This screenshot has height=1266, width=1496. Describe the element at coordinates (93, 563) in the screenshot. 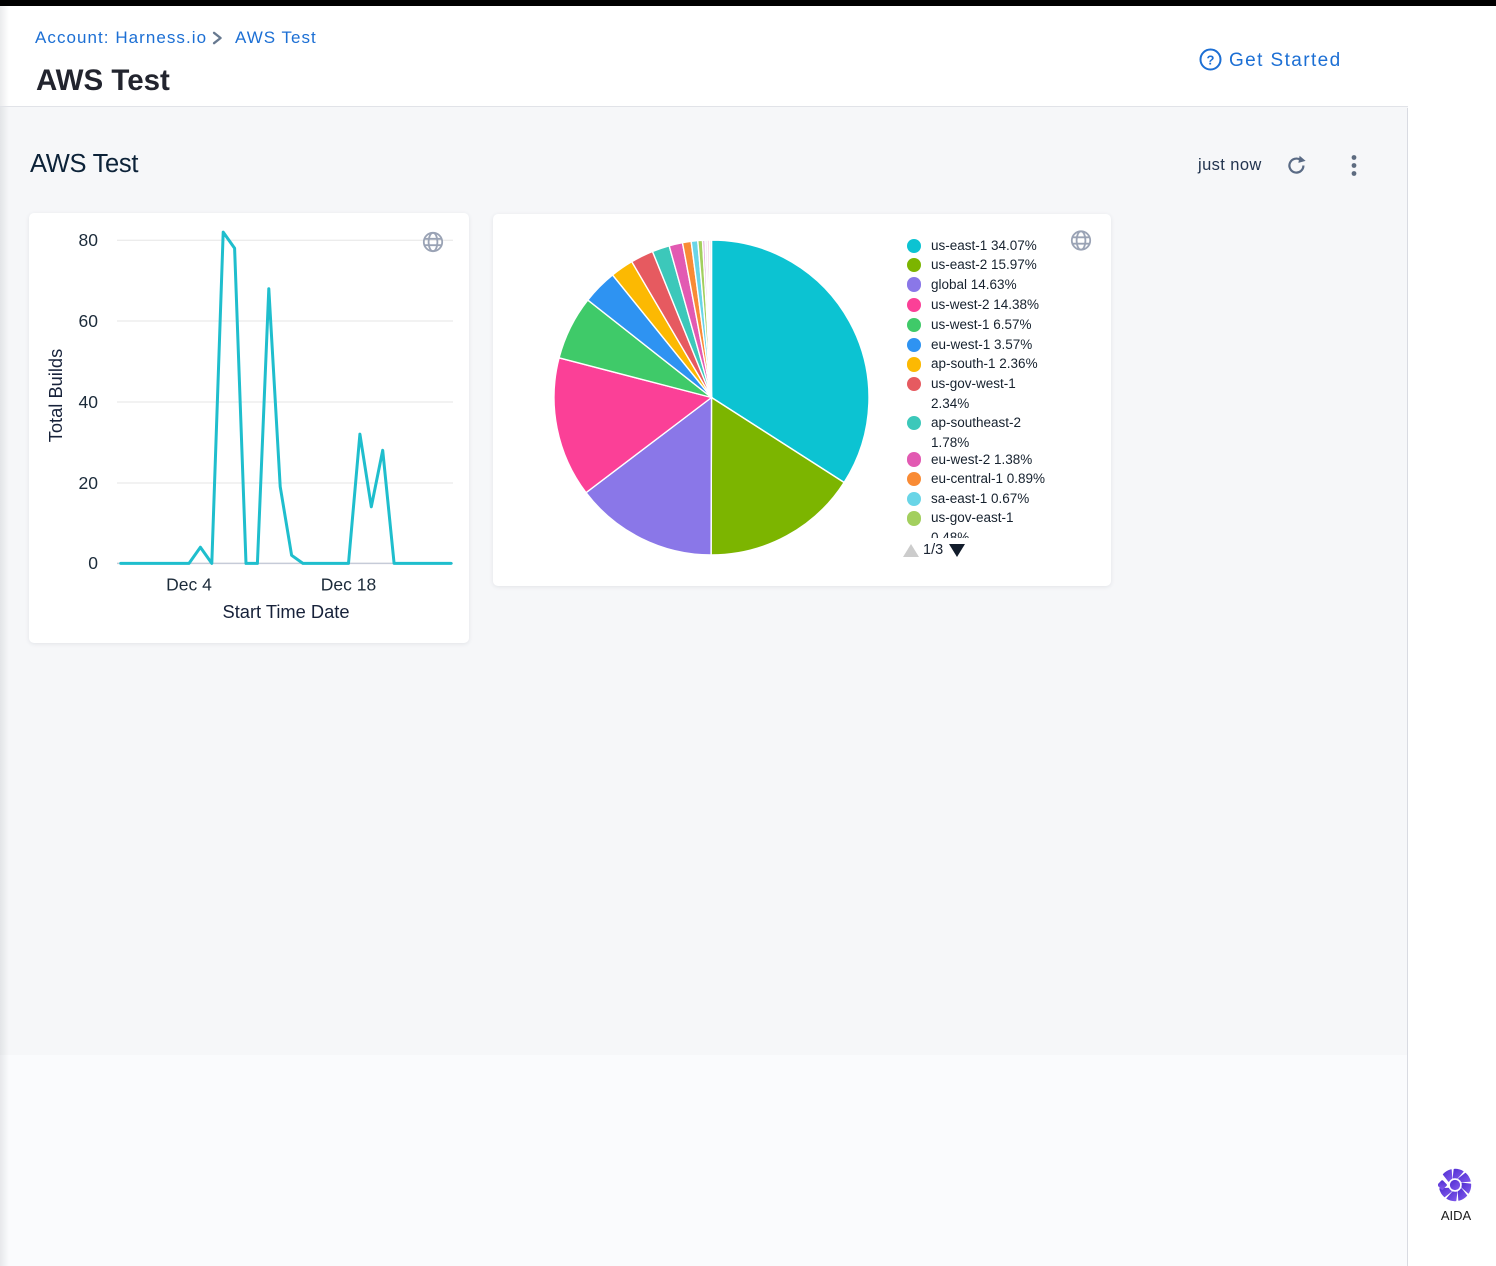

I see `svg-text: 0` at that location.